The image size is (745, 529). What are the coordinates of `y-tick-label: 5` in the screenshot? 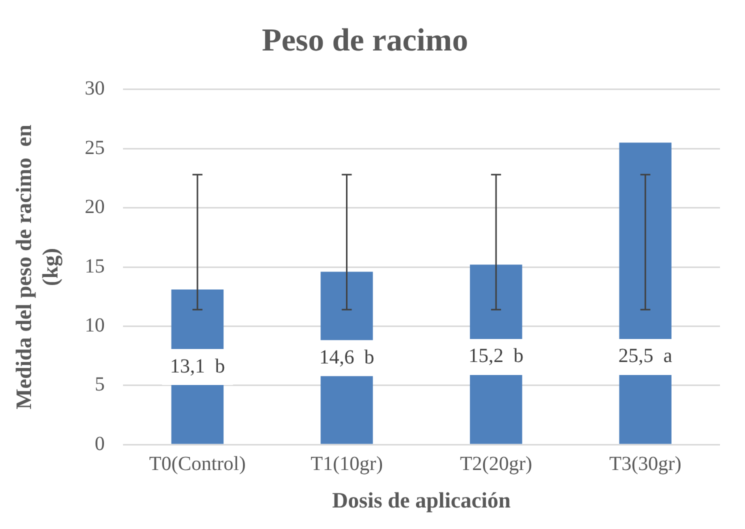 It's located at (99, 385).